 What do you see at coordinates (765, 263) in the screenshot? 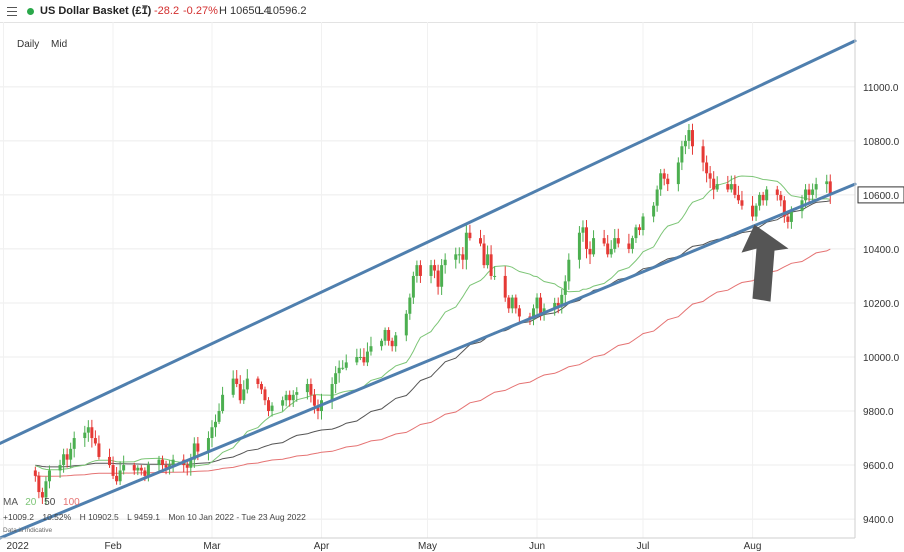
I see `support-arrow` at bounding box center [765, 263].